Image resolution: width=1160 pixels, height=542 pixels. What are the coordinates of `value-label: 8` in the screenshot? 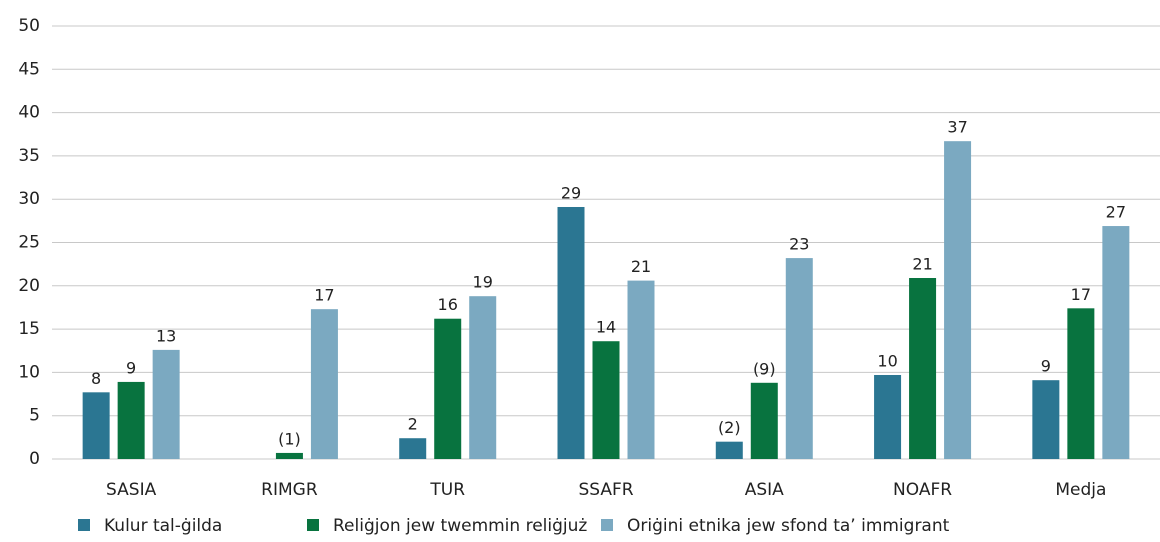 It's located at (96, 378).